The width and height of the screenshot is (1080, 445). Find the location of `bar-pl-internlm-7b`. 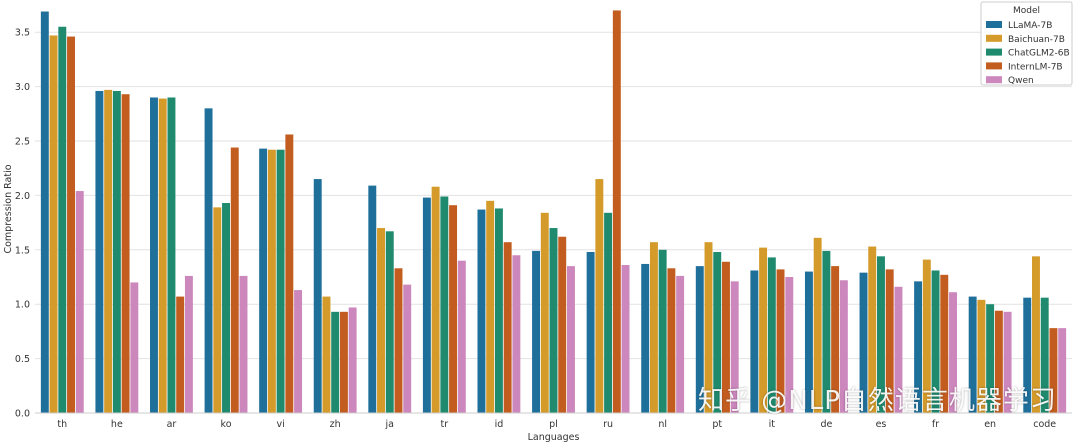

bar-pl-internlm-7b is located at coordinates (562, 324).